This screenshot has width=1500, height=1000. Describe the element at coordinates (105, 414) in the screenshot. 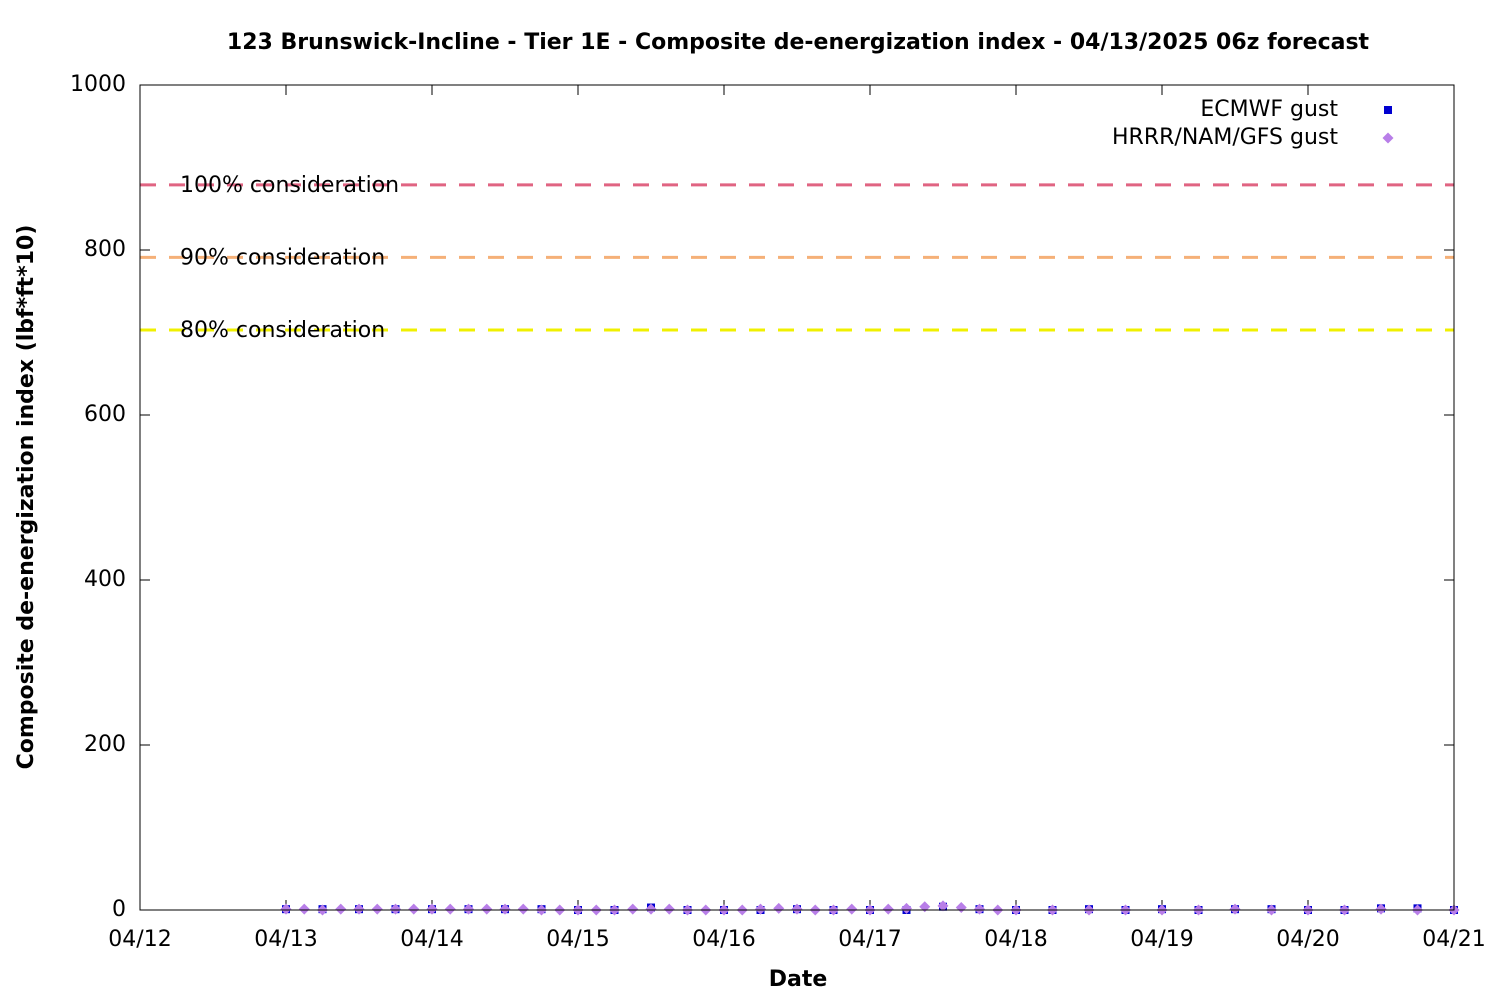

I see `y-tick-label: 600` at that location.